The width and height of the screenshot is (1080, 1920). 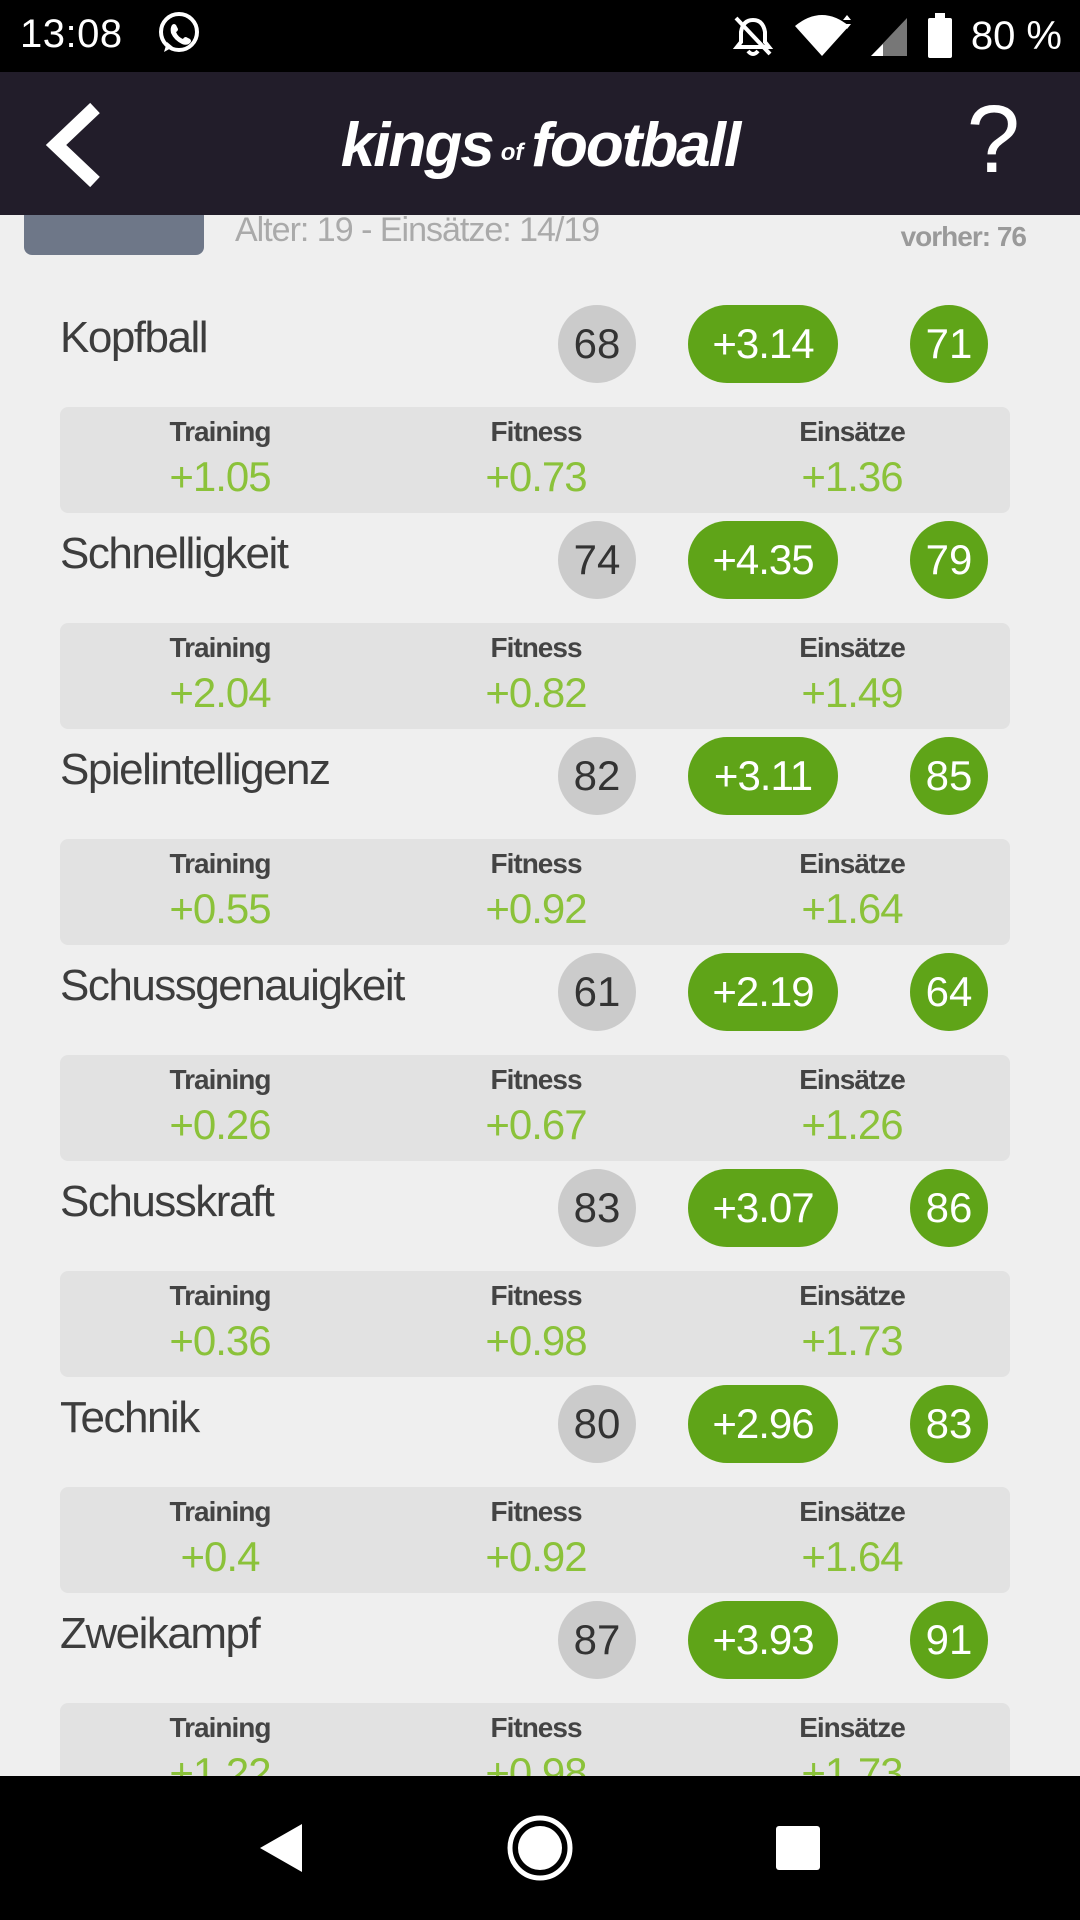 I want to click on attribute-header: Schnelligkeit 74 +4.35 79, so click(x=535, y=559).